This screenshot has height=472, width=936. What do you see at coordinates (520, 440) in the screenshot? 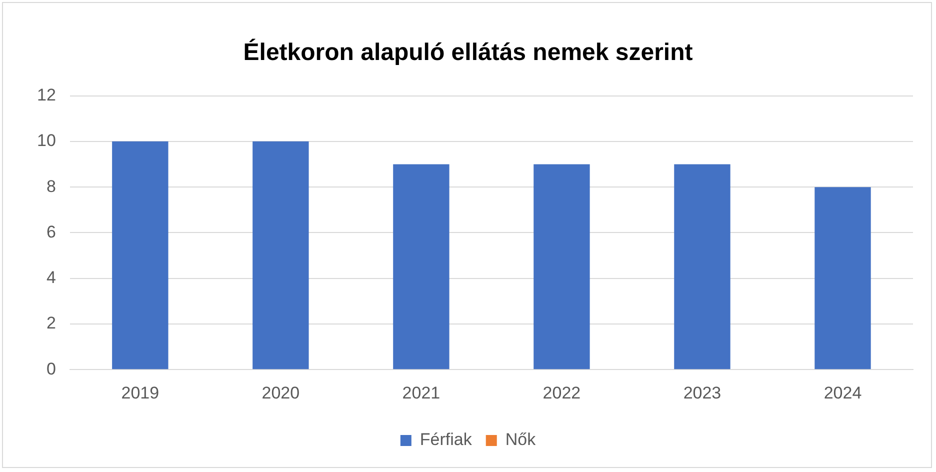
I see `legend-label: Nők` at bounding box center [520, 440].